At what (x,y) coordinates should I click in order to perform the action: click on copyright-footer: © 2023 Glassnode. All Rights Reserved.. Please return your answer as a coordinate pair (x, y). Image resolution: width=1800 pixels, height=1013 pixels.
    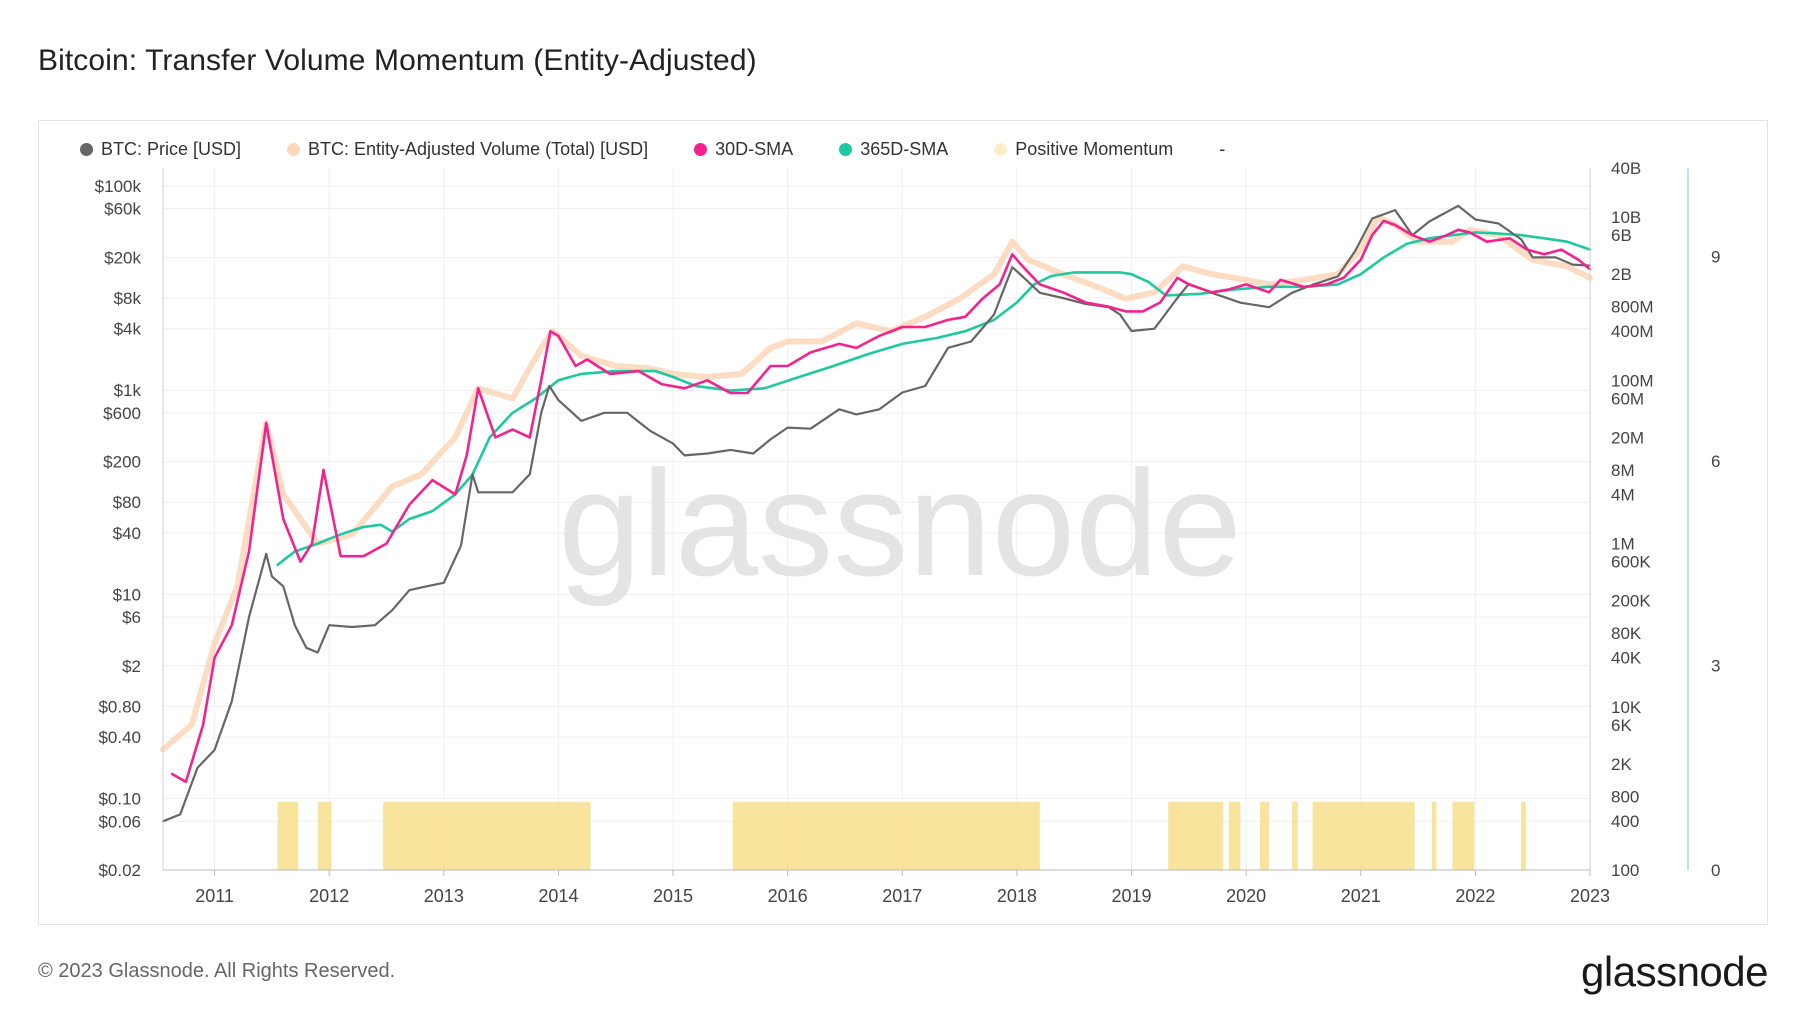
    Looking at the image, I should click on (217, 971).